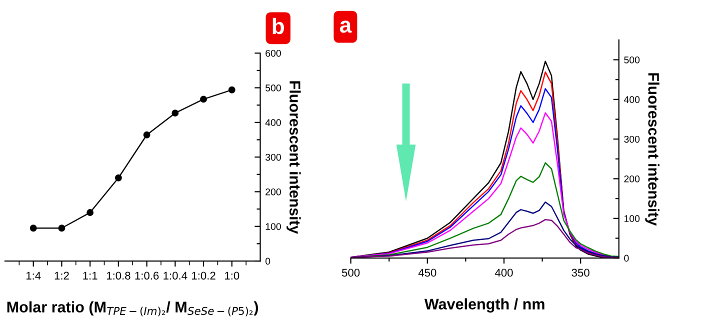 The height and width of the screenshot is (330, 713). Describe the element at coordinates (503, 272) in the screenshot. I see `x-tick-label: 400` at that location.